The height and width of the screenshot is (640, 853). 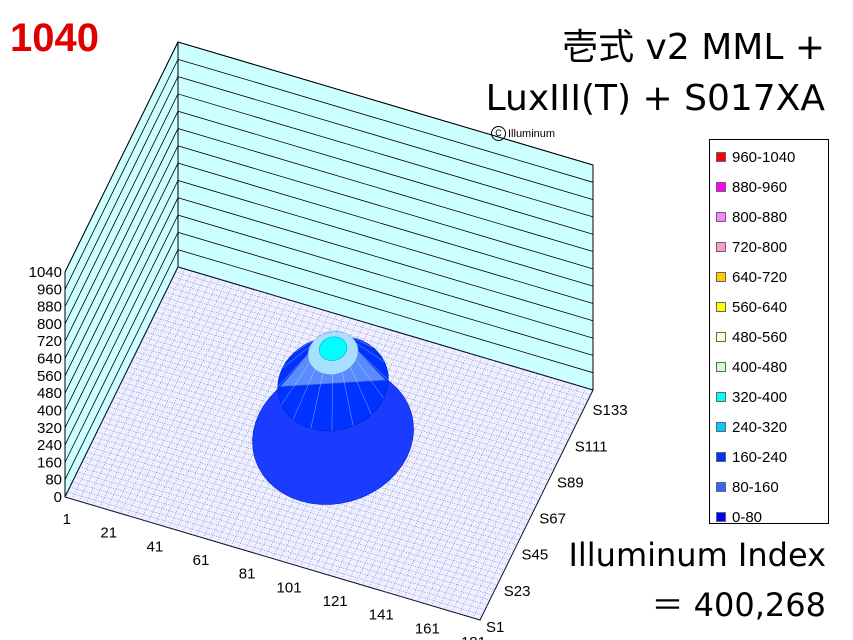 What do you see at coordinates (49, 289) in the screenshot?
I see `z-tick-label: 960` at bounding box center [49, 289].